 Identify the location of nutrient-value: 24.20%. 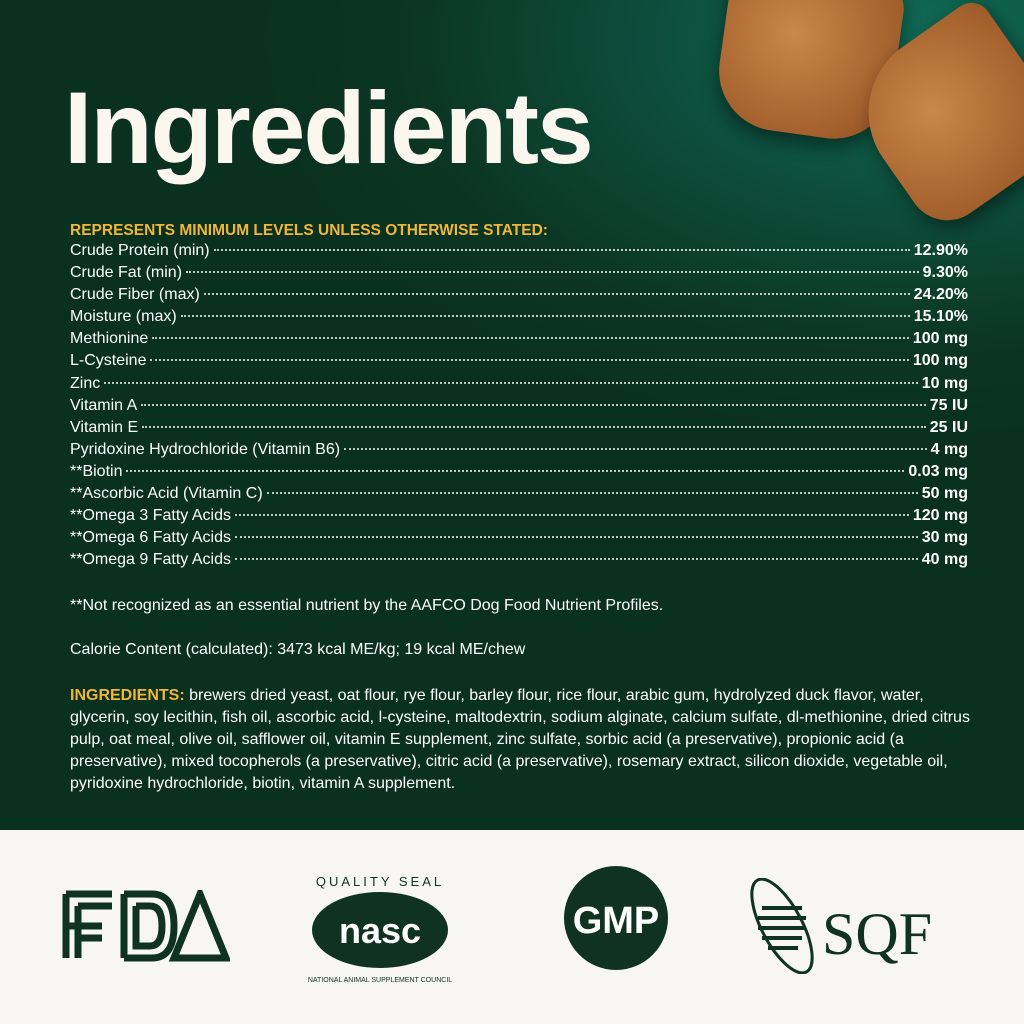
(940, 295).